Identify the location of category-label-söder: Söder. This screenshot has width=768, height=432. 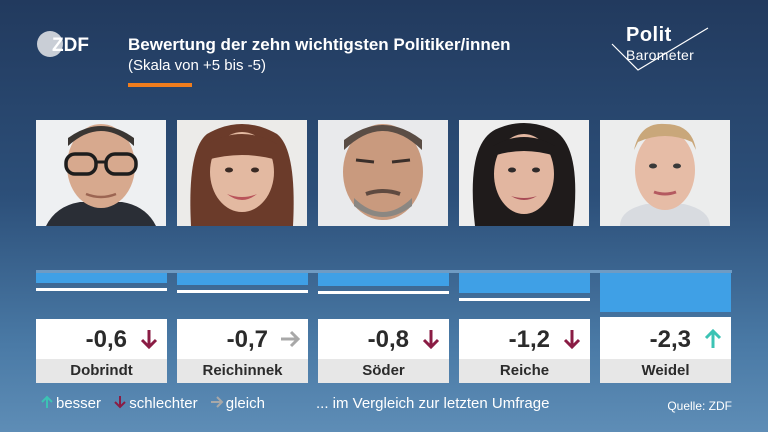
(383, 371).